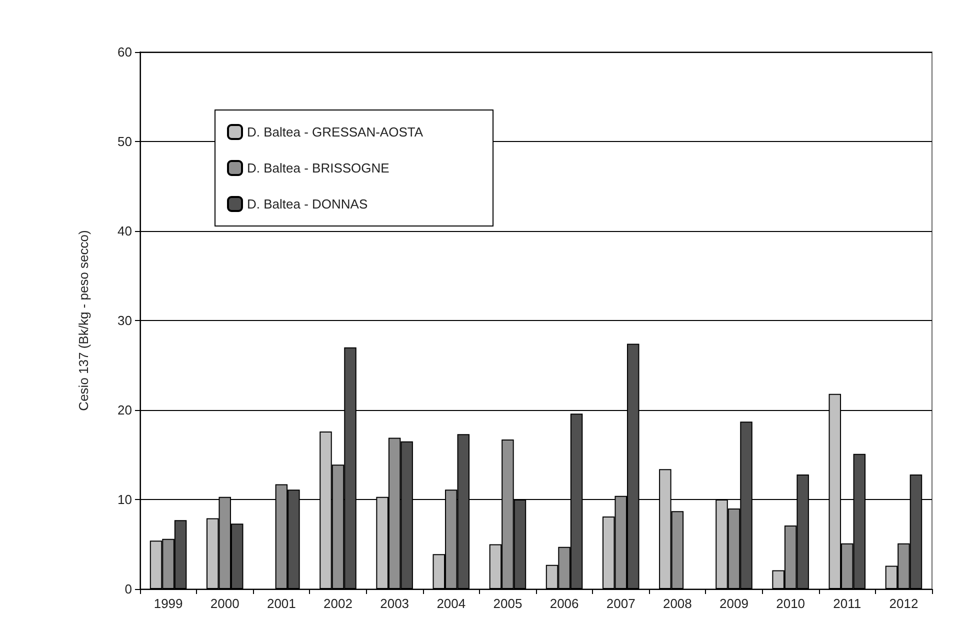 This screenshot has height=644, width=977. I want to click on y-tick-label: 40, so click(125, 231).